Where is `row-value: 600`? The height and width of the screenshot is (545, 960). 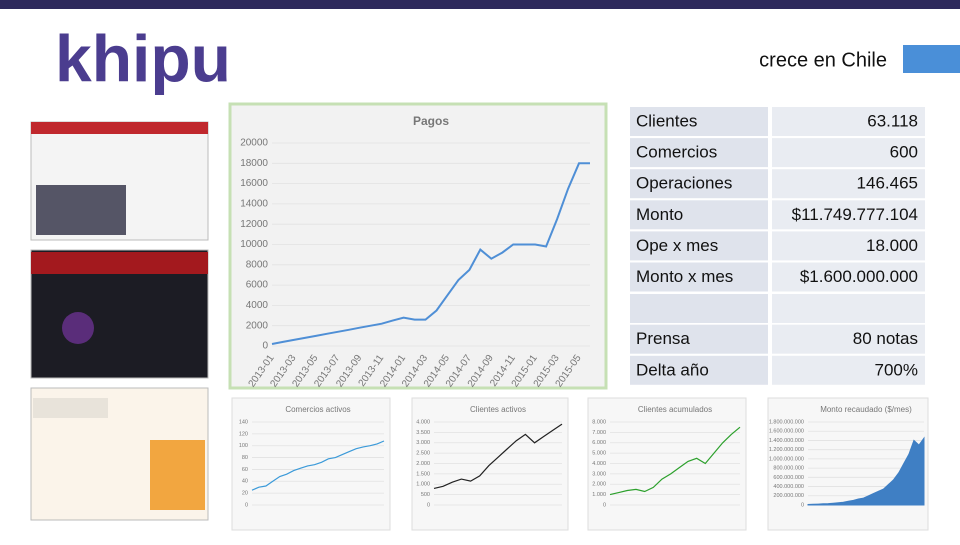 row-value: 600 is located at coordinates (904, 152).